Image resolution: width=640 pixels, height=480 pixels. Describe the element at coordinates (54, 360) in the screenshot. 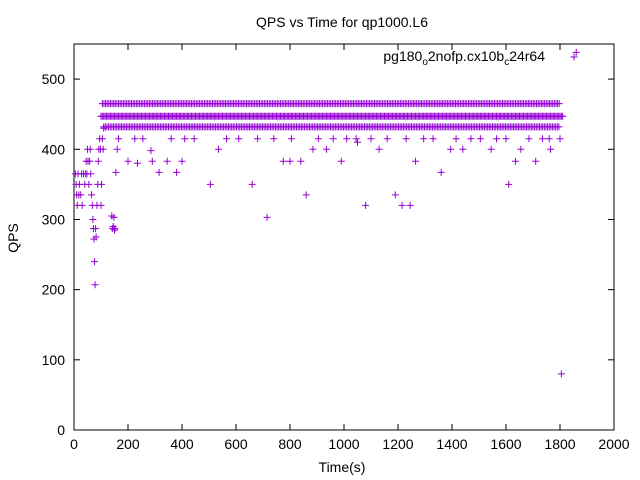

I see `y-tick-label: 100` at that location.